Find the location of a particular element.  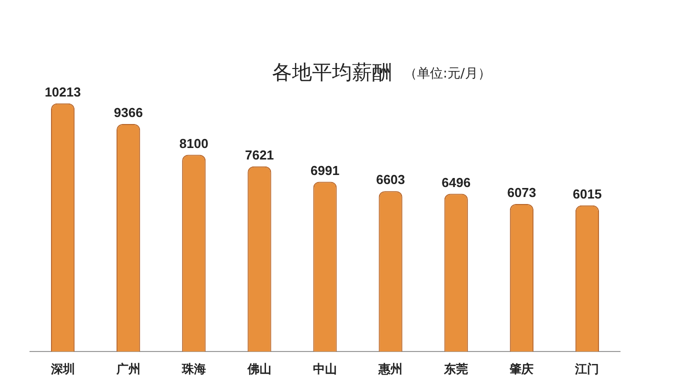

data-label: 6015 is located at coordinates (587, 194).